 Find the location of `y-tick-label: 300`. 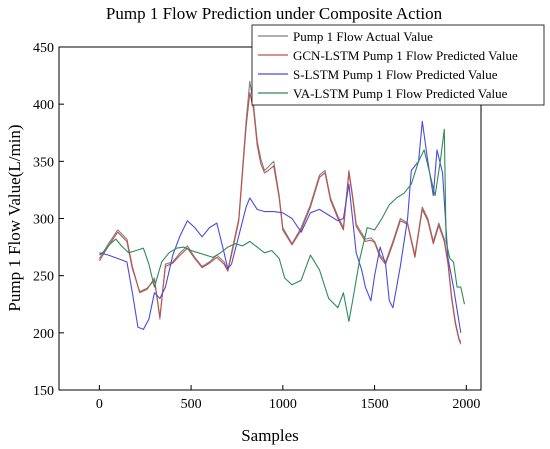

y-tick-label: 300 is located at coordinates (43, 220).